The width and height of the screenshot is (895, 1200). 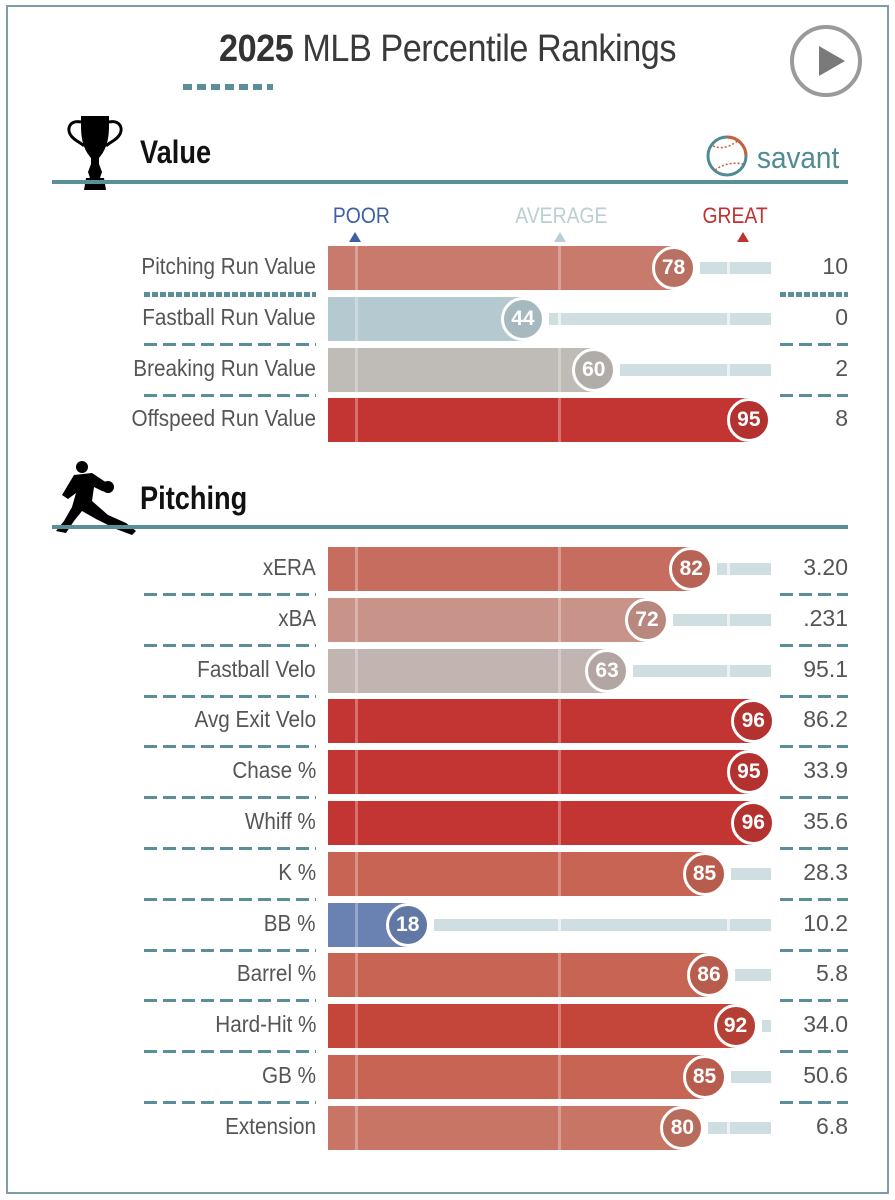 I want to click on row-label: Barrel %, so click(x=276, y=973).